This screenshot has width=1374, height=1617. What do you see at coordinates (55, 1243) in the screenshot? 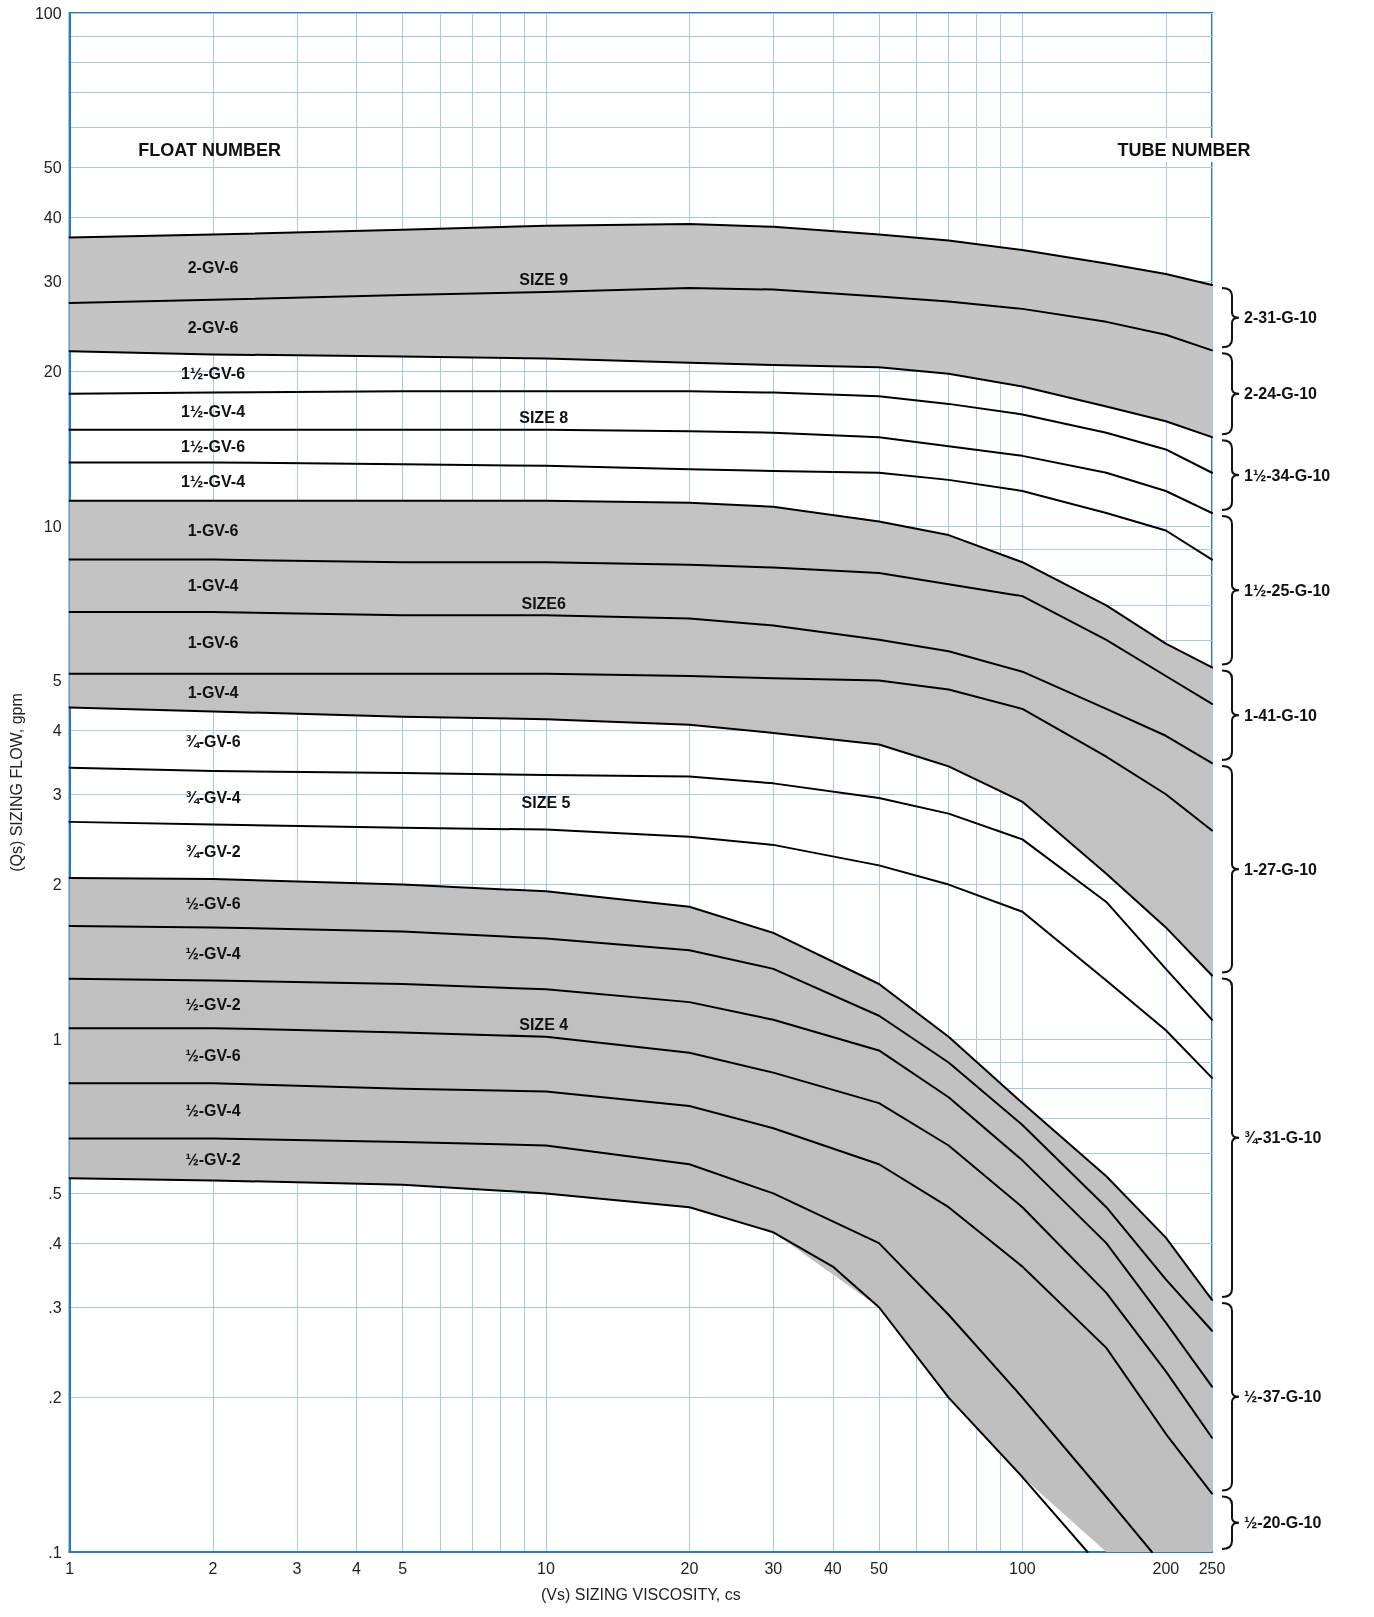
I see `y-tick-label: .4` at bounding box center [55, 1243].